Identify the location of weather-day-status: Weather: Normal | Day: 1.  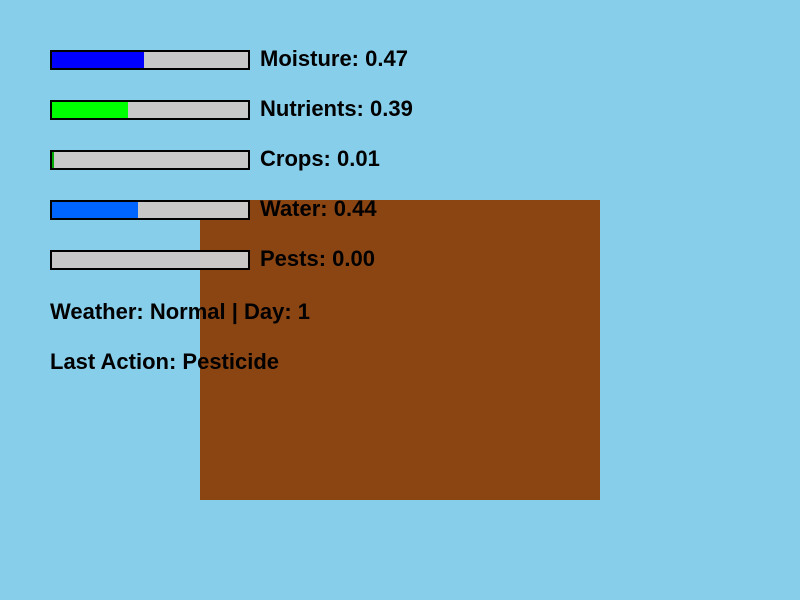
(180, 311).